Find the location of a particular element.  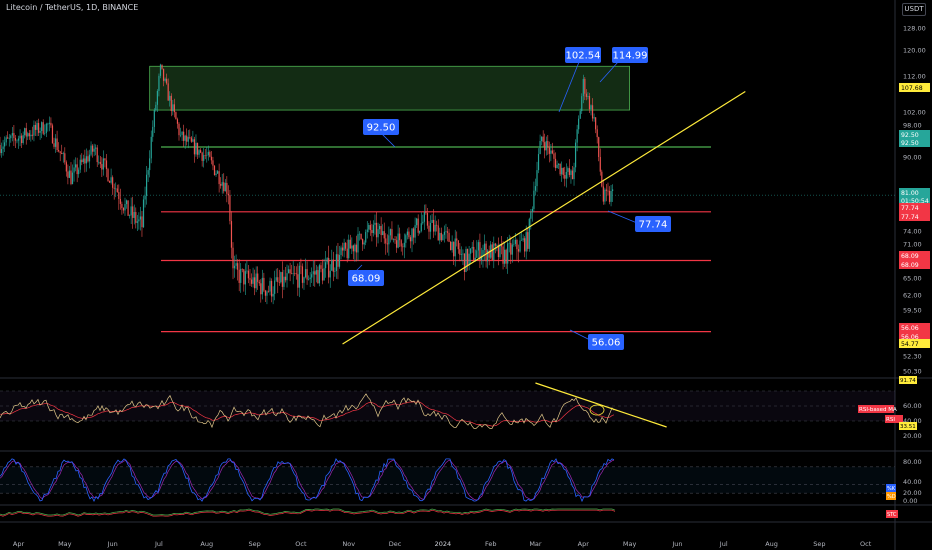

price-tag-text: 56.06 is located at coordinates (910, 337).